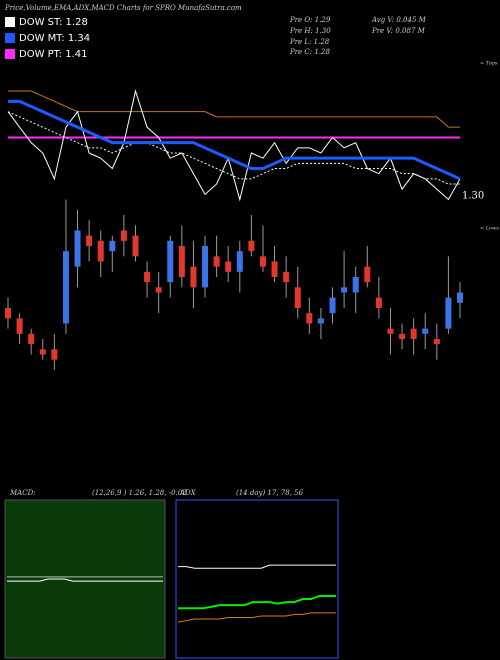 The image size is (500, 660). Describe the element at coordinates (309, 52) in the screenshot. I see `annotation: Pre C: 1.28` at that location.